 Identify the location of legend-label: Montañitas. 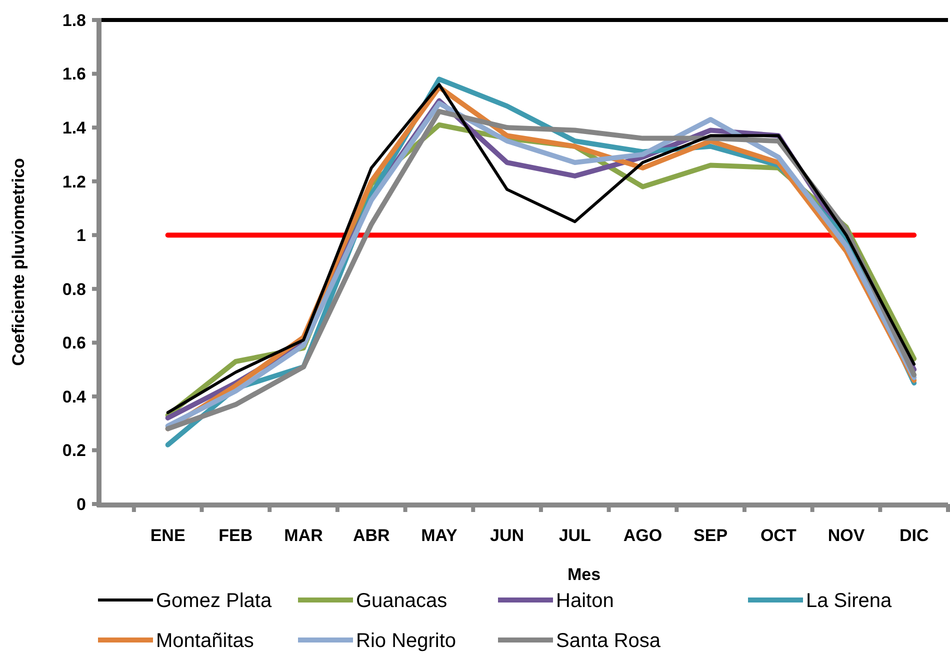
(205, 641).